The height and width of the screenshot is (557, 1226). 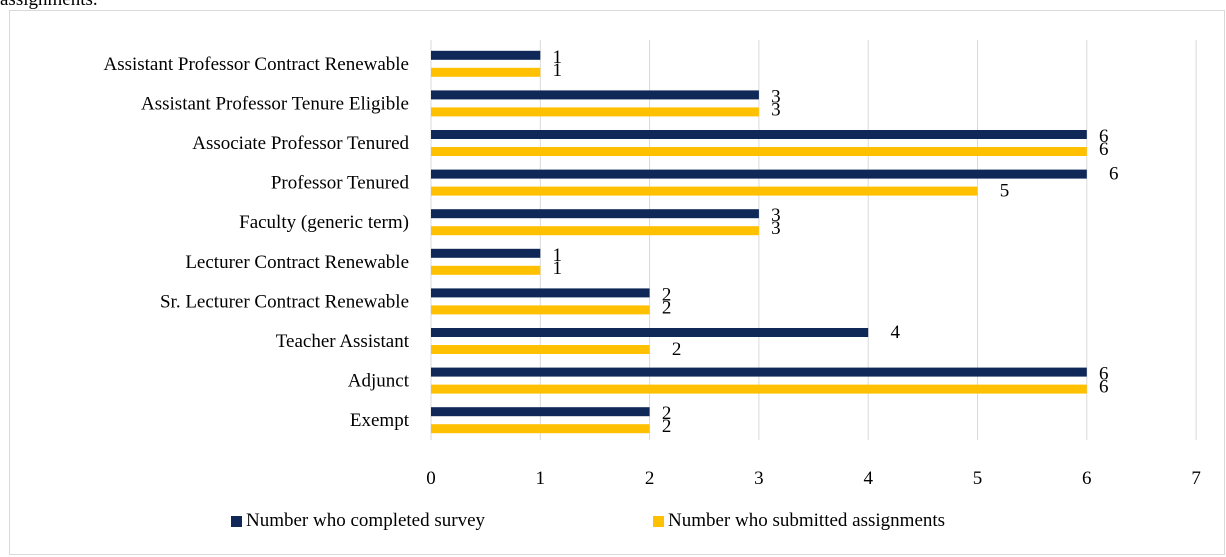 I want to click on x-tick-label: 6, so click(x=1087, y=478).